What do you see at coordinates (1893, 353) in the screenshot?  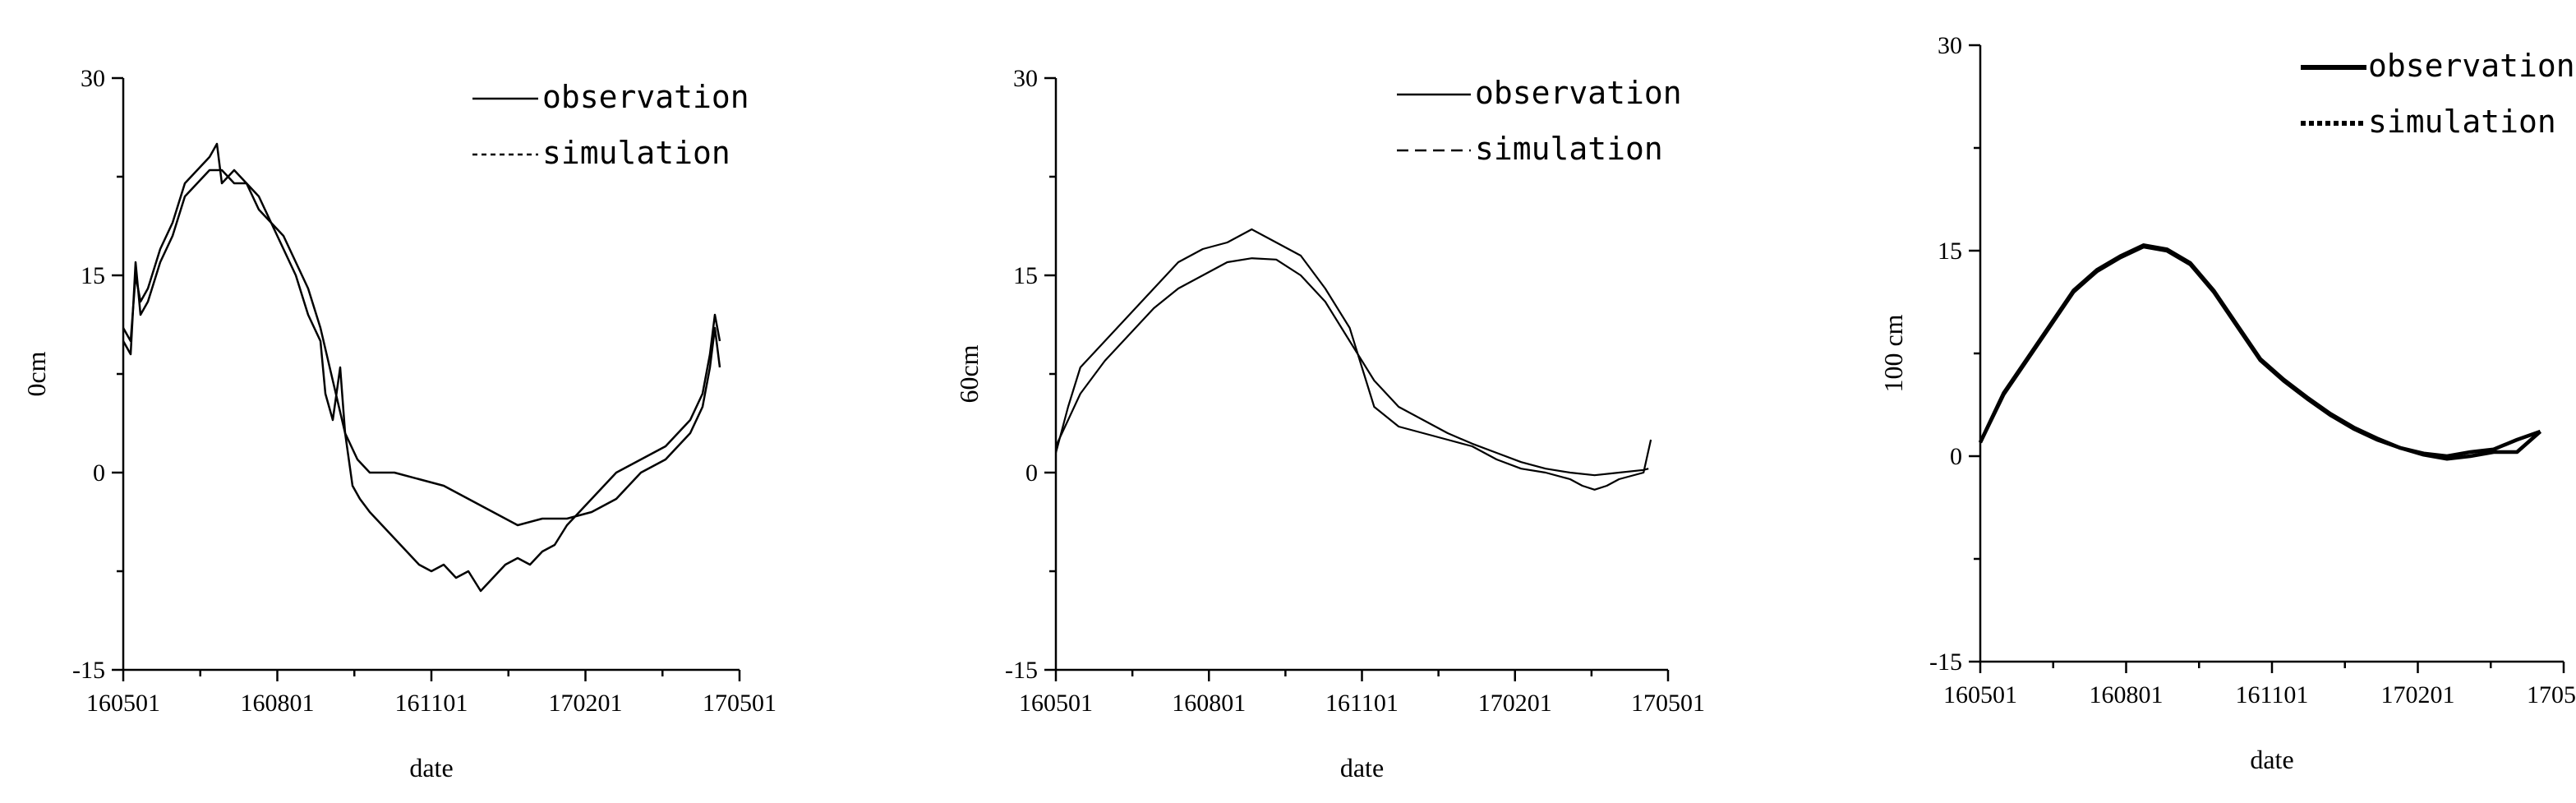 I see `y-axis-label: 100 cm` at bounding box center [1893, 353].